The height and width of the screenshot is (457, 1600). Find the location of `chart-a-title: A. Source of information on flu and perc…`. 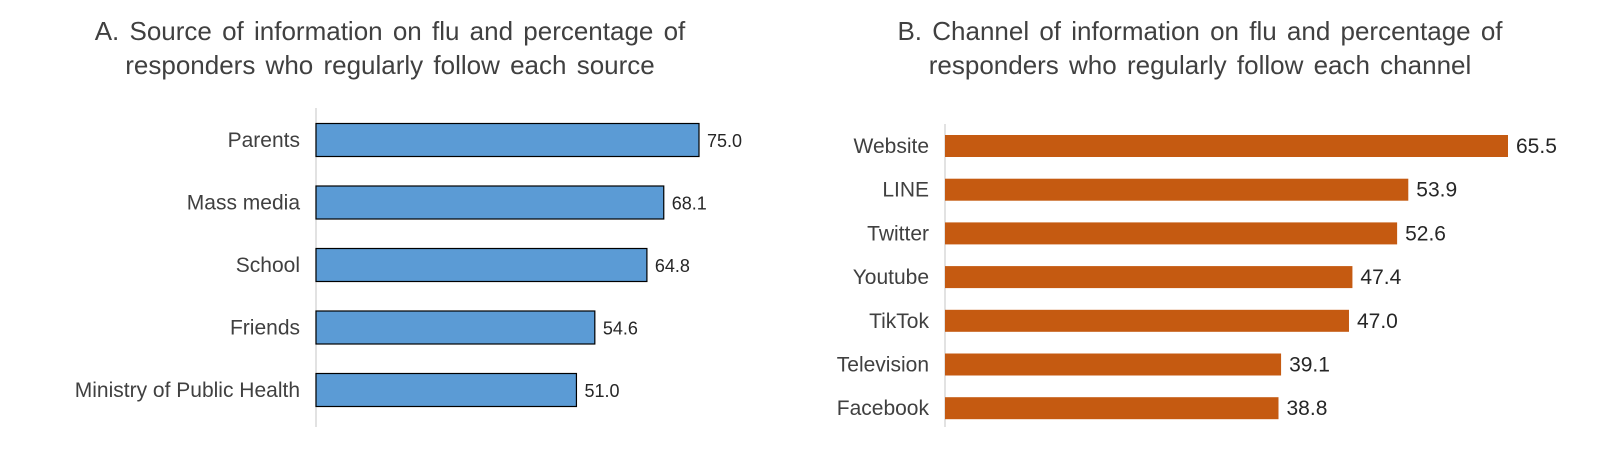

chart-a-title: A. Source of information on flu and perc… is located at coordinates (390, 48).